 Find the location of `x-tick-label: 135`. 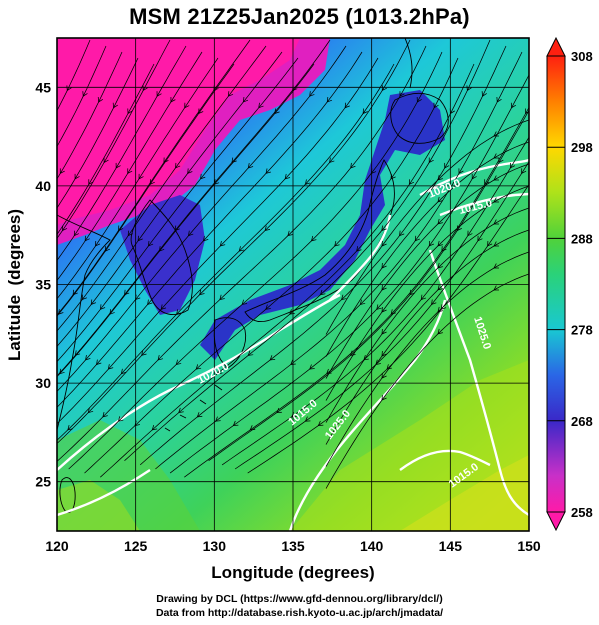

x-tick-label: 135 is located at coordinates (293, 546).